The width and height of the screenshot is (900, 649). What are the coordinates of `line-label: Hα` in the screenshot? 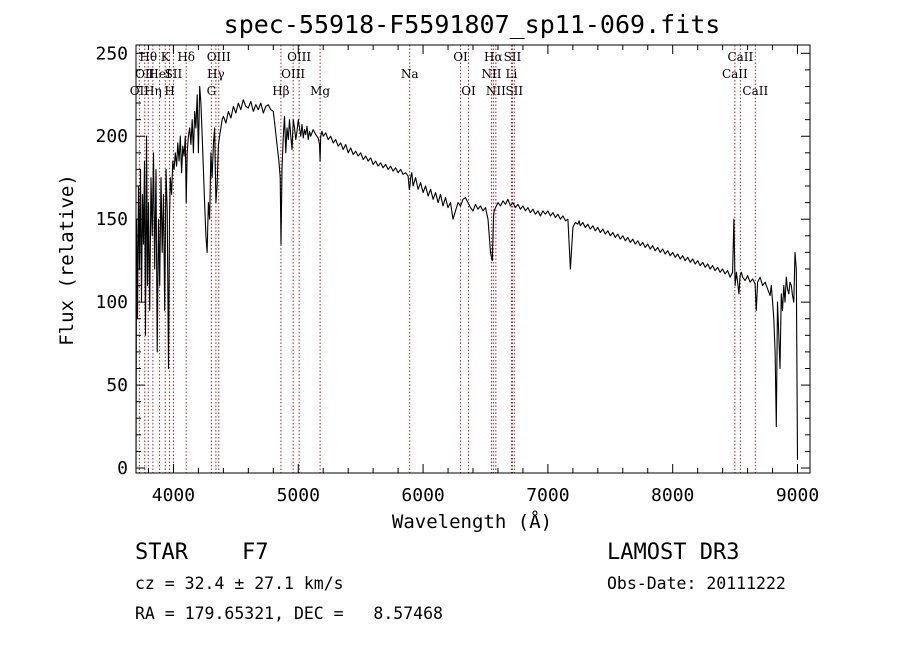 It's located at (493, 57).